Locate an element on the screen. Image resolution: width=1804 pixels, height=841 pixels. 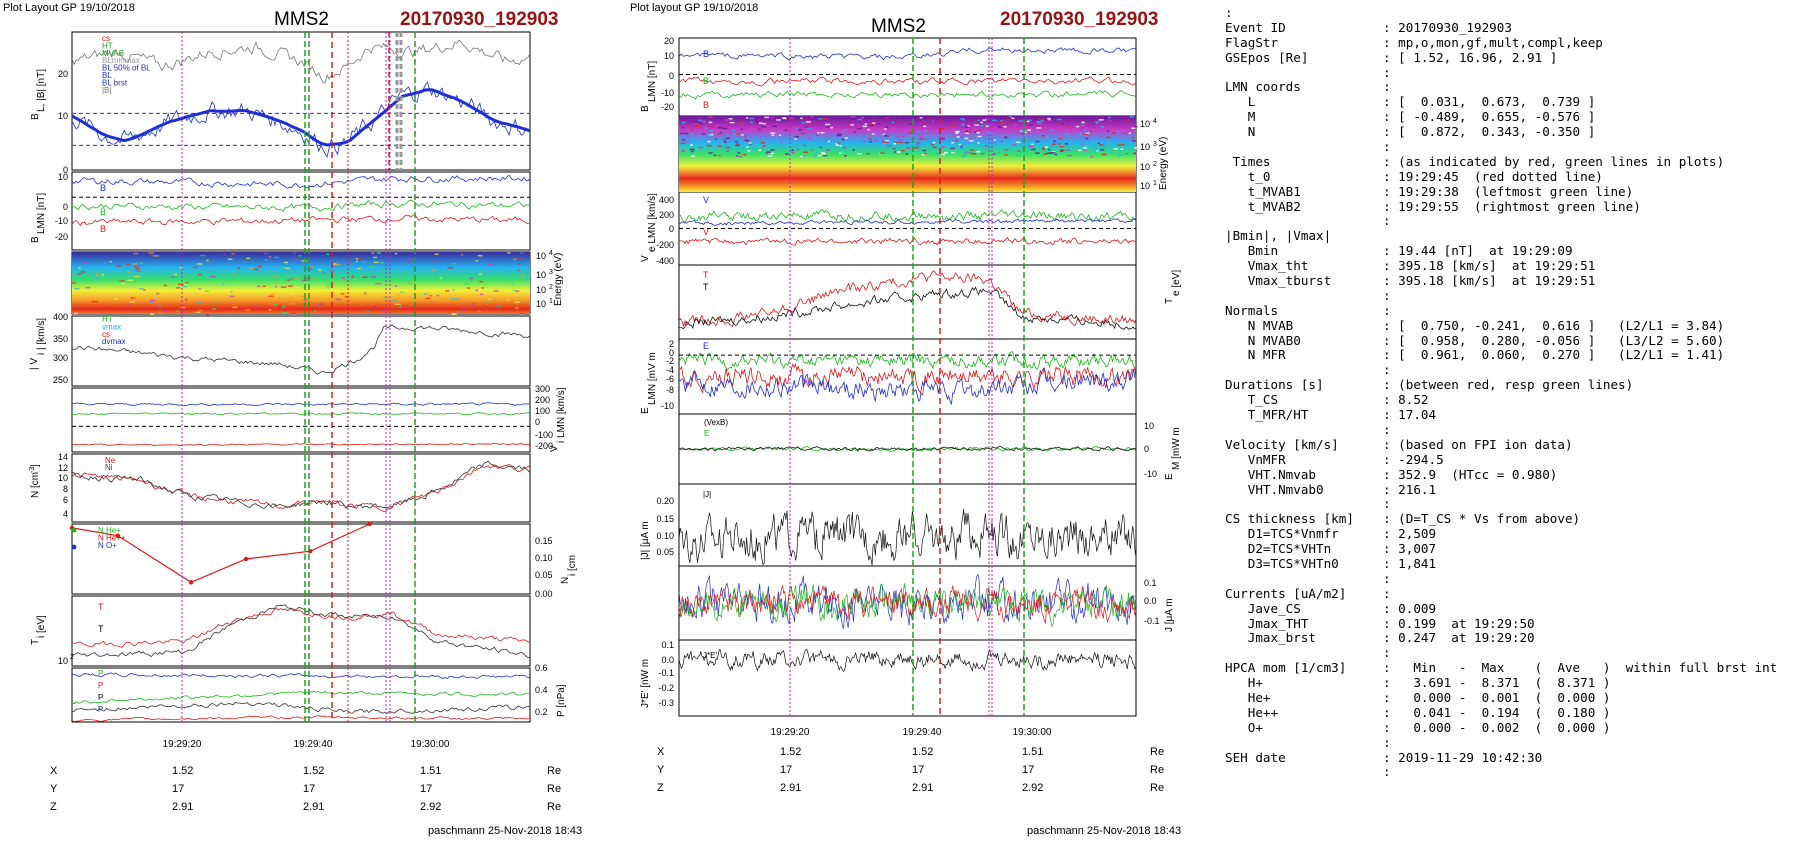
left-VL-line is located at coordinates (301, 404).